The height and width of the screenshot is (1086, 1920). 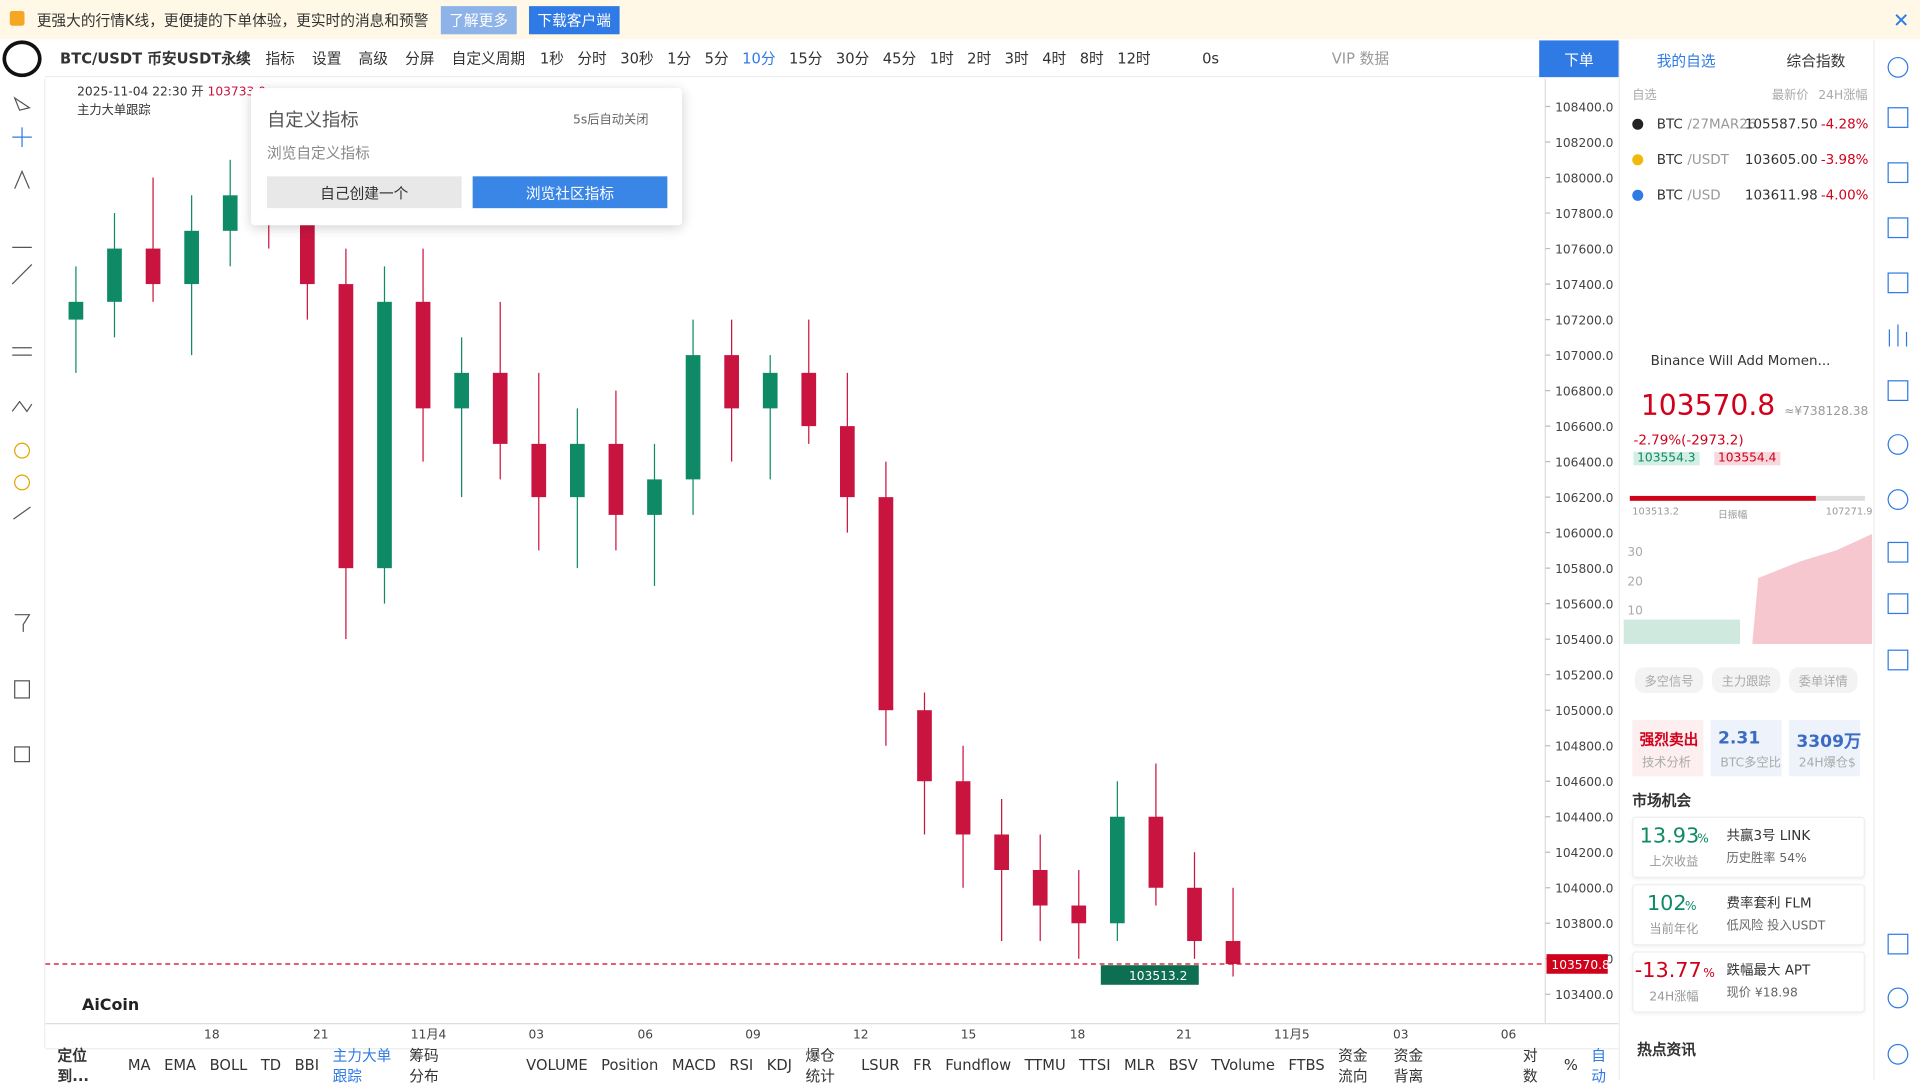 What do you see at coordinates (922, 1065) in the screenshot?
I see `indicator: FR` at bounding box center [922, 1065].